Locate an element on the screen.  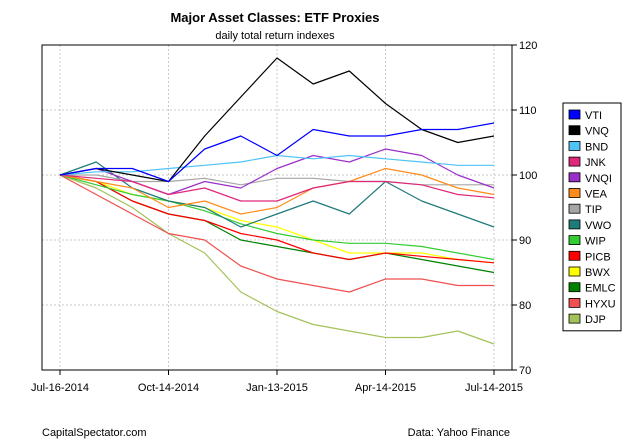
y-tick-label: 120 is located at coordinates (528, 46).